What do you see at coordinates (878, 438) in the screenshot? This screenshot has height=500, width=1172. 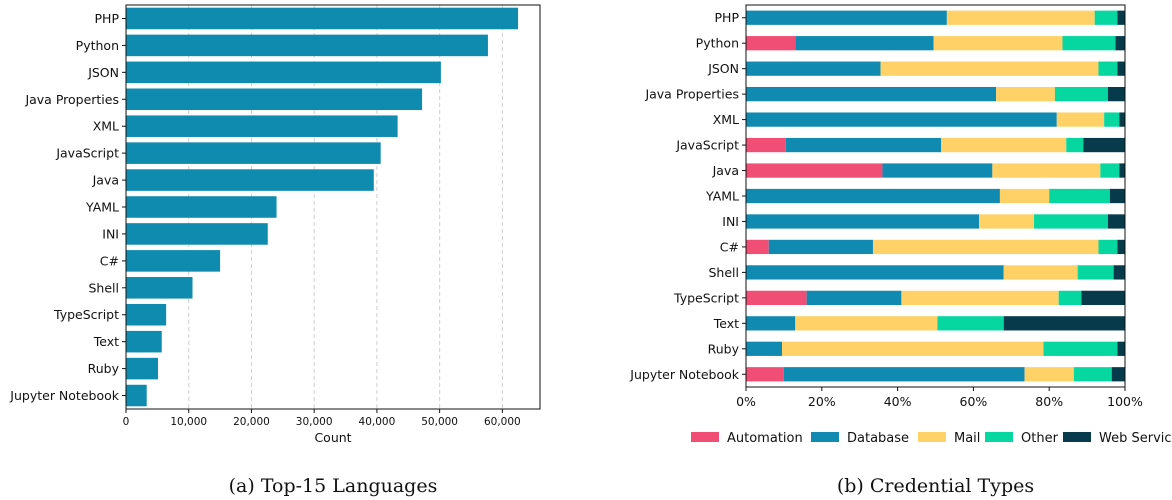 I see `legend-label: Database` at bounding box center [878, 438].